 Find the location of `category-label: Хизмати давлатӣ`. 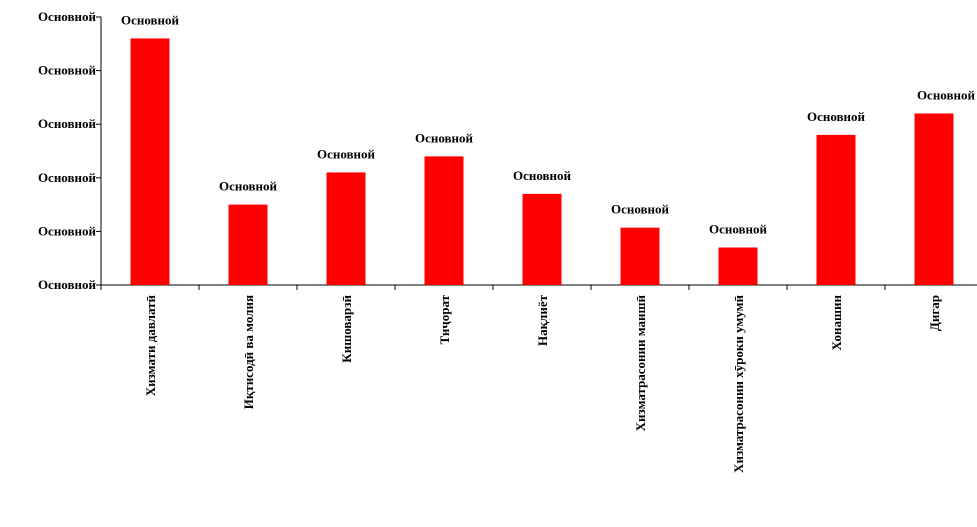

category-label: Хизмати давлатӣ is located at coordinates (150, 345).